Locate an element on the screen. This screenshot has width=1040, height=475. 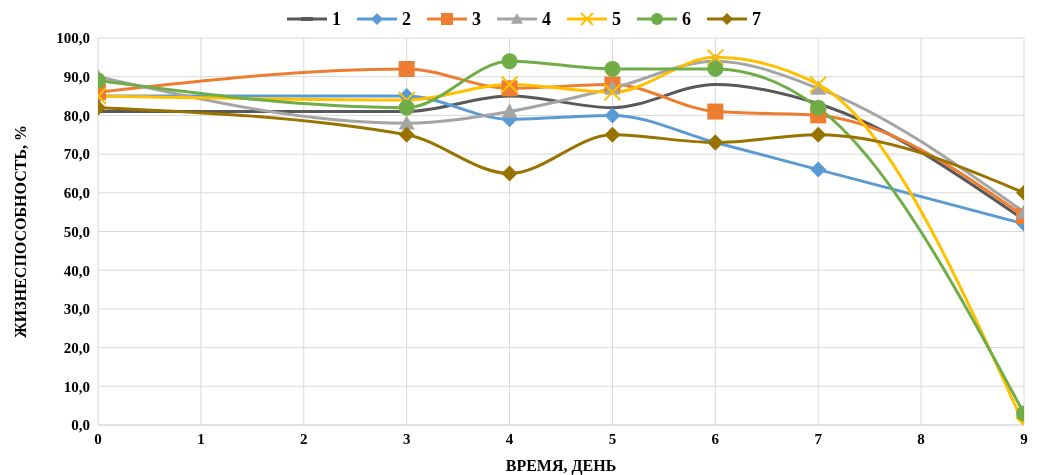
y-tick-label: 50,0 is located at coordinates (76, 231).